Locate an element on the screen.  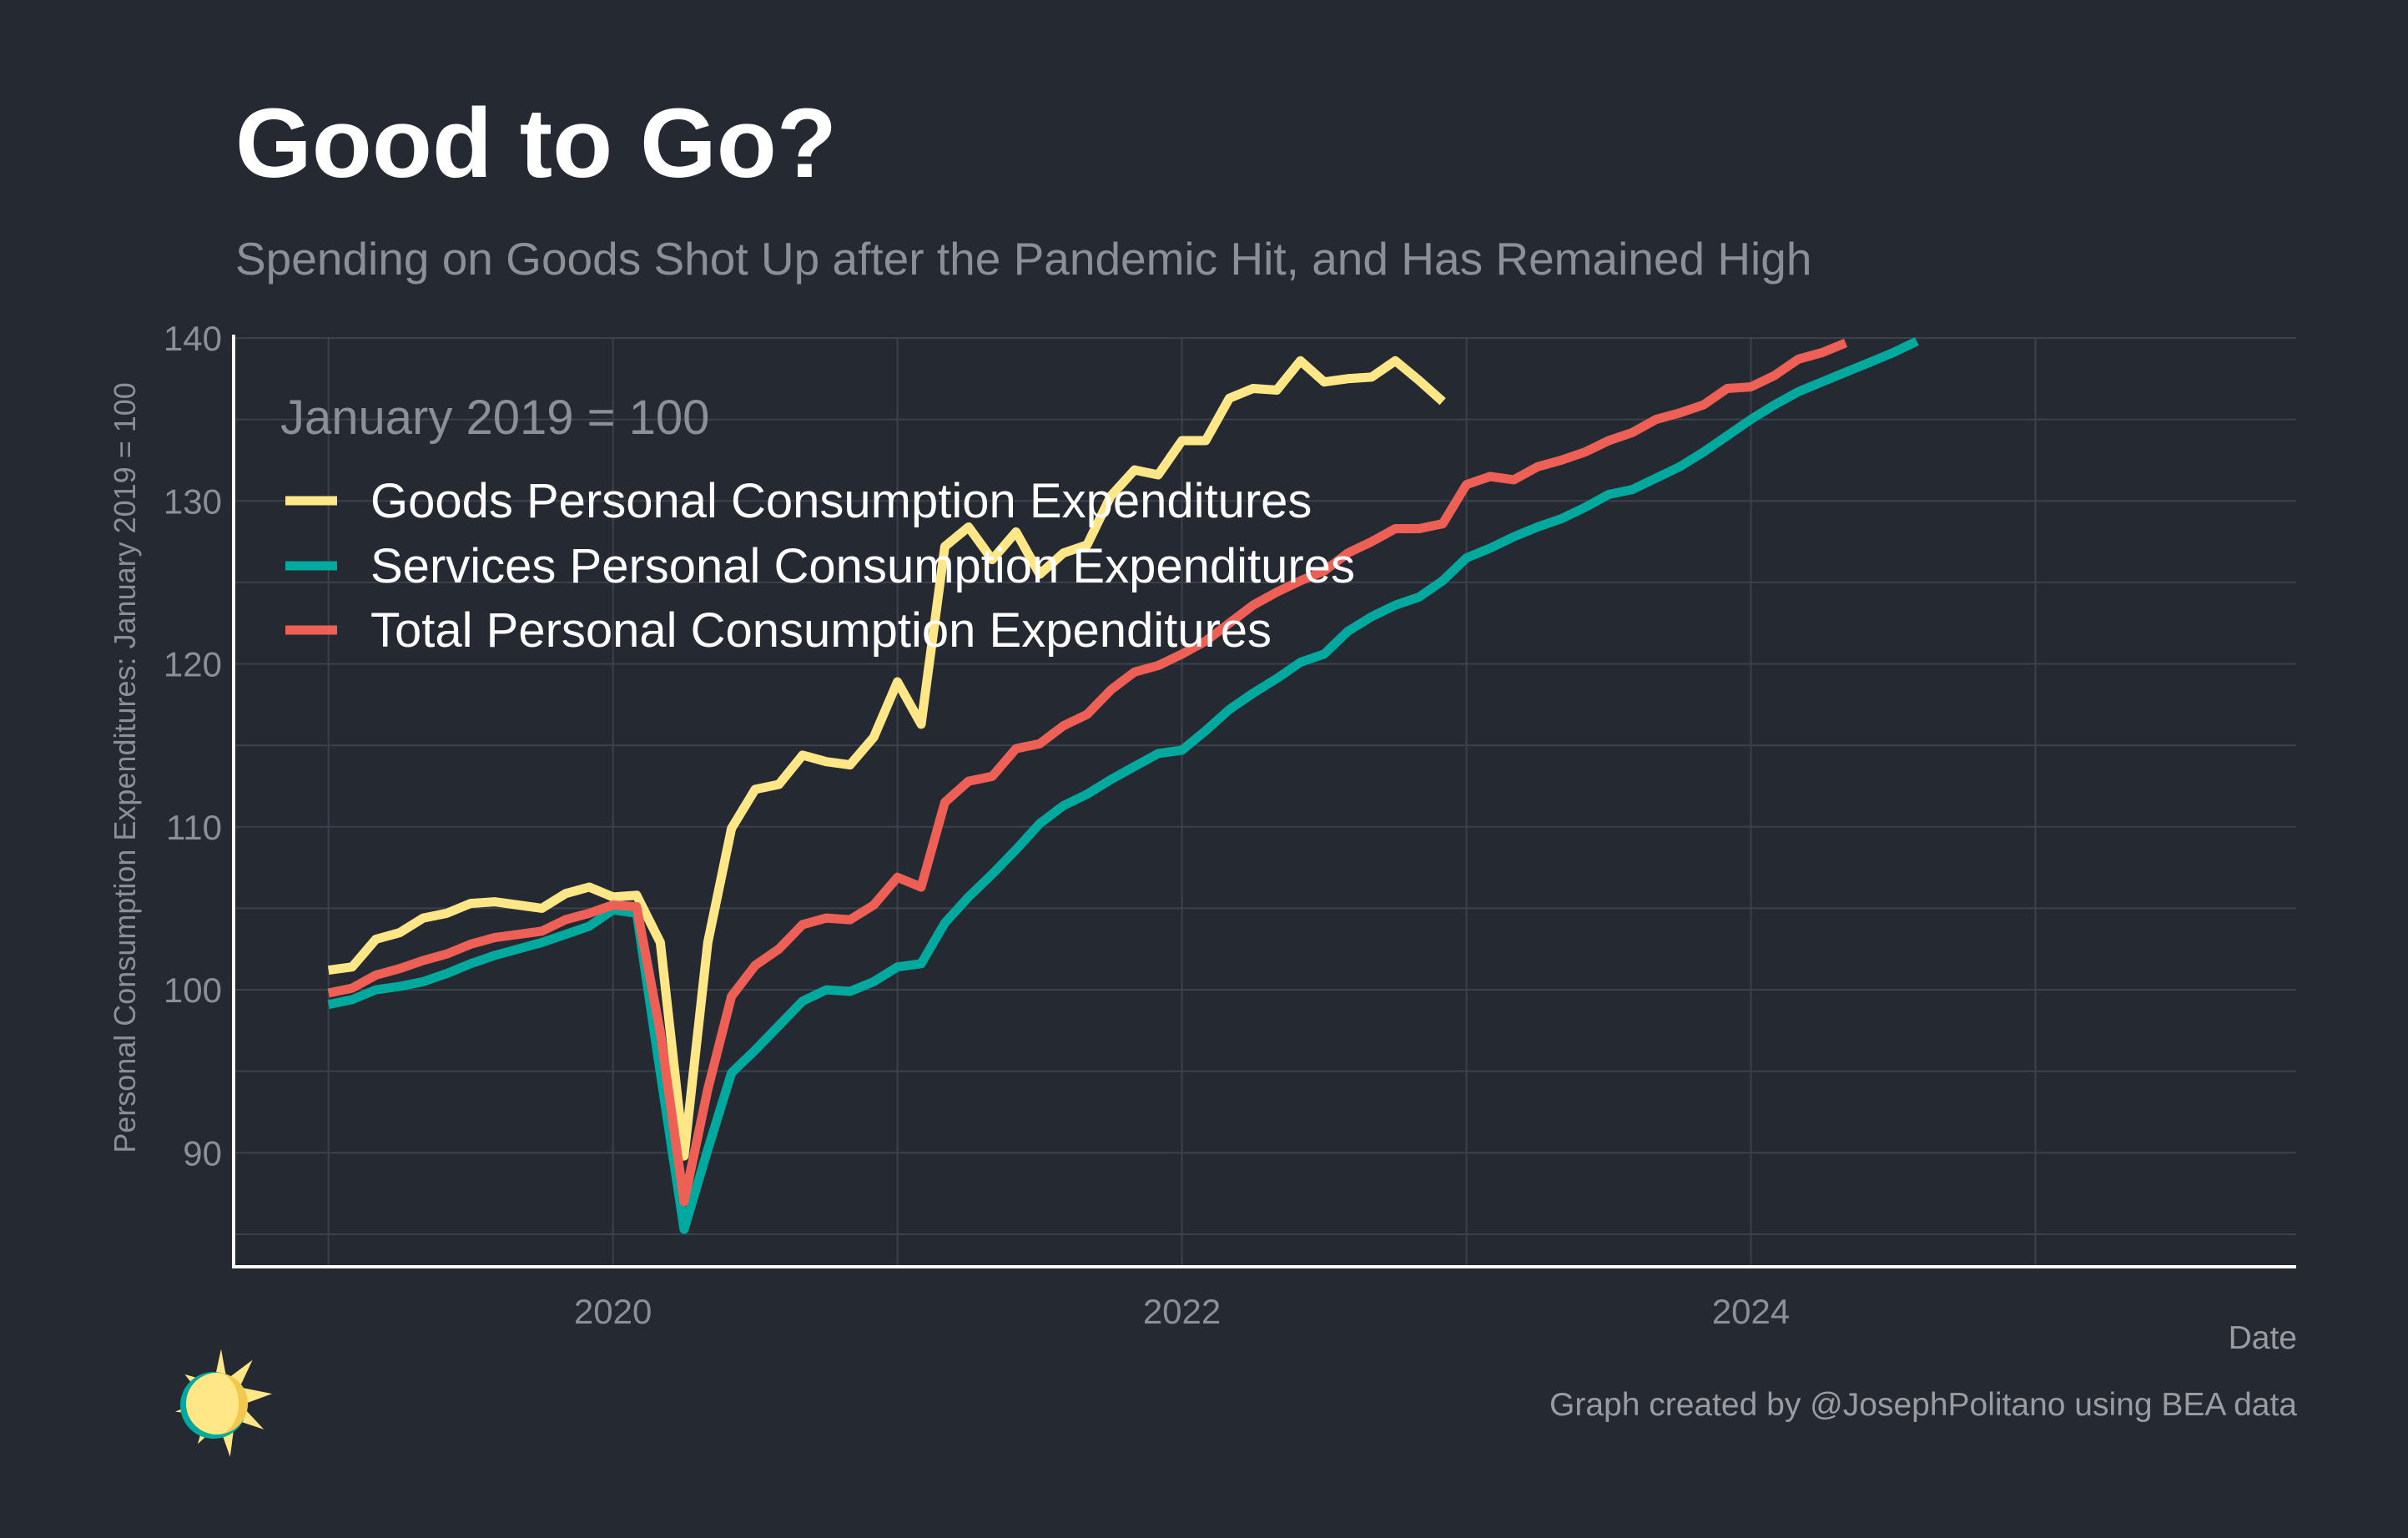
x-axis-ticks: 2020 2022 2024 is located at coordinates (1182, 1311).